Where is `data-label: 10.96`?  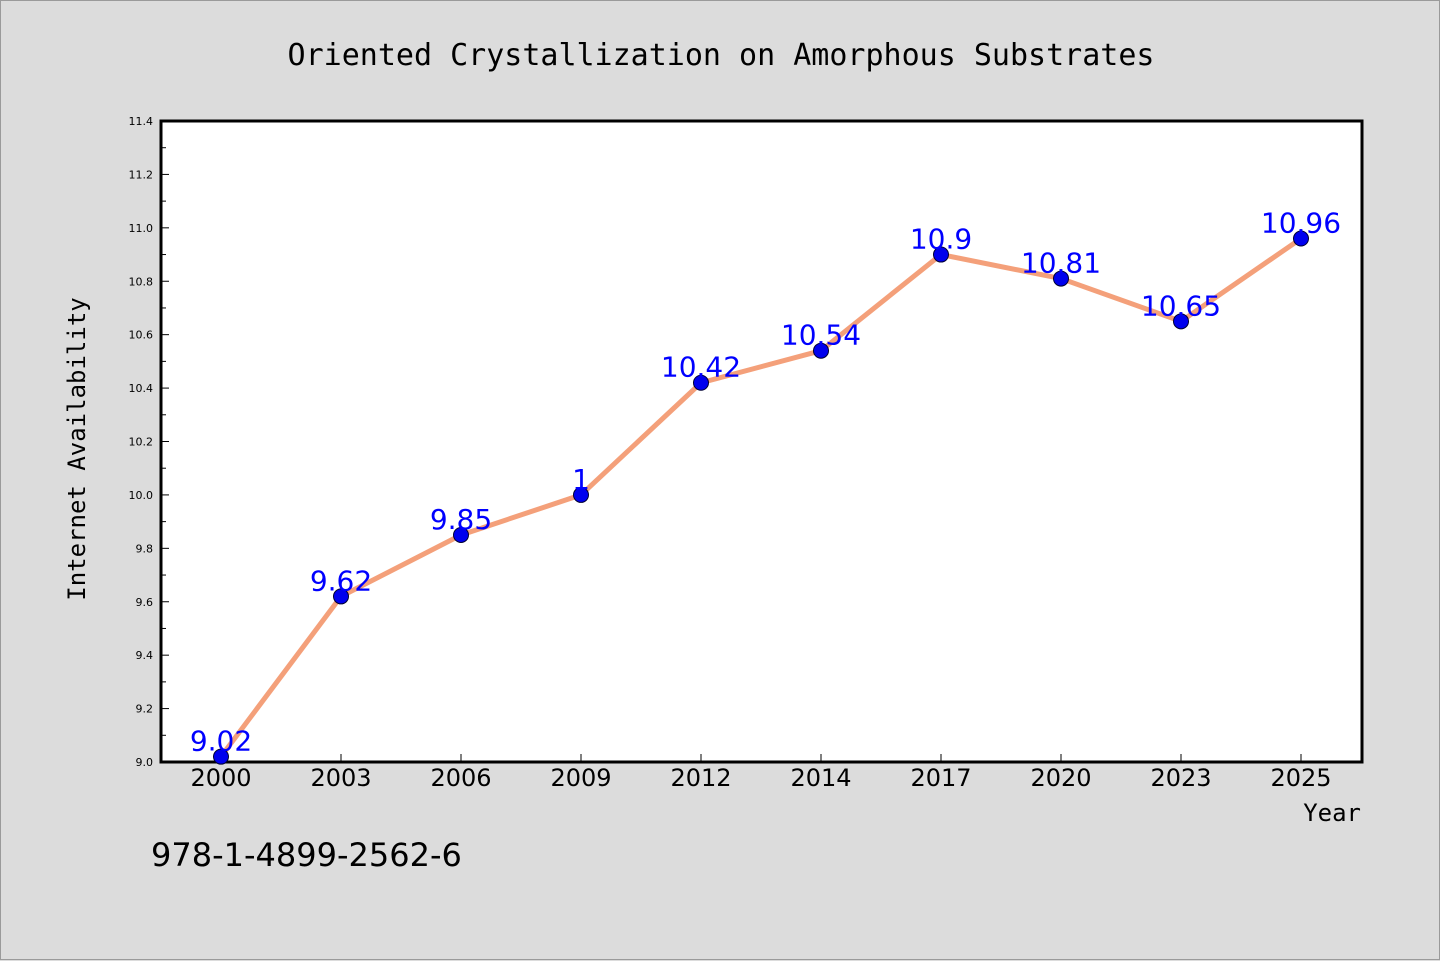
data-label: 10.96 is located at coordinates (1301, 223).